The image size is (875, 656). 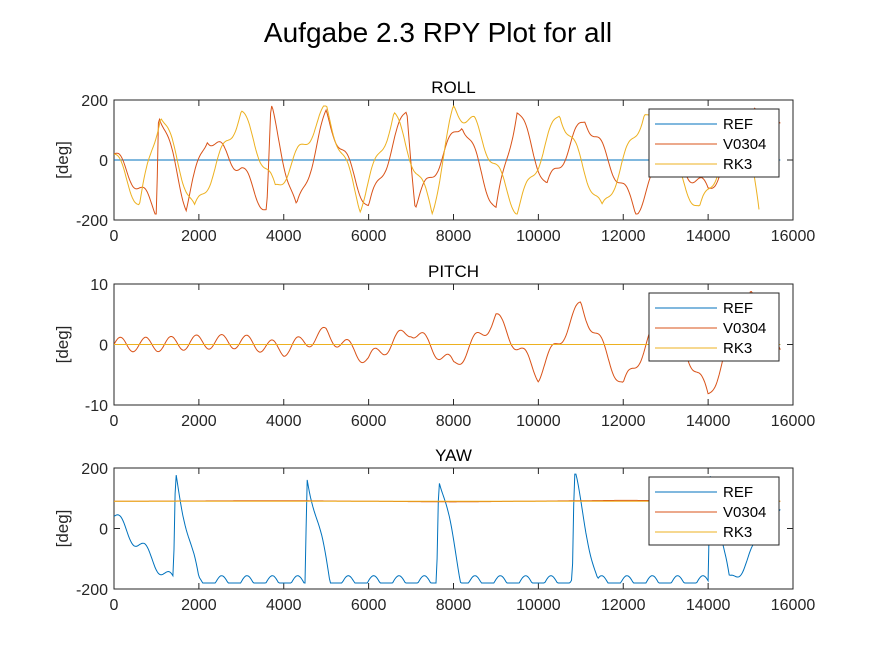 I want to click on y-tick-label: 10, so click(x=99, y=285).